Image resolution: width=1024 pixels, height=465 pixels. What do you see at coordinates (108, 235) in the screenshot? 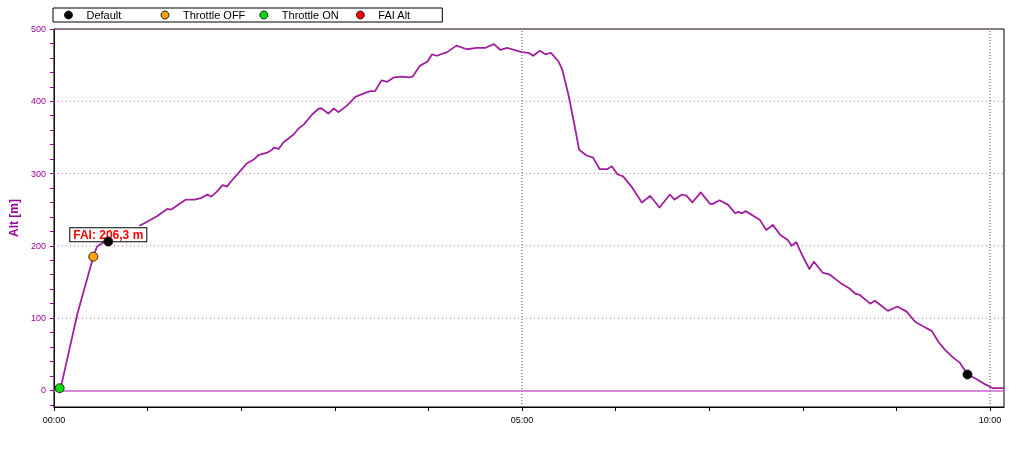
I see `annotation: FAI: 206,3 m` at bounding box center [108, 235].